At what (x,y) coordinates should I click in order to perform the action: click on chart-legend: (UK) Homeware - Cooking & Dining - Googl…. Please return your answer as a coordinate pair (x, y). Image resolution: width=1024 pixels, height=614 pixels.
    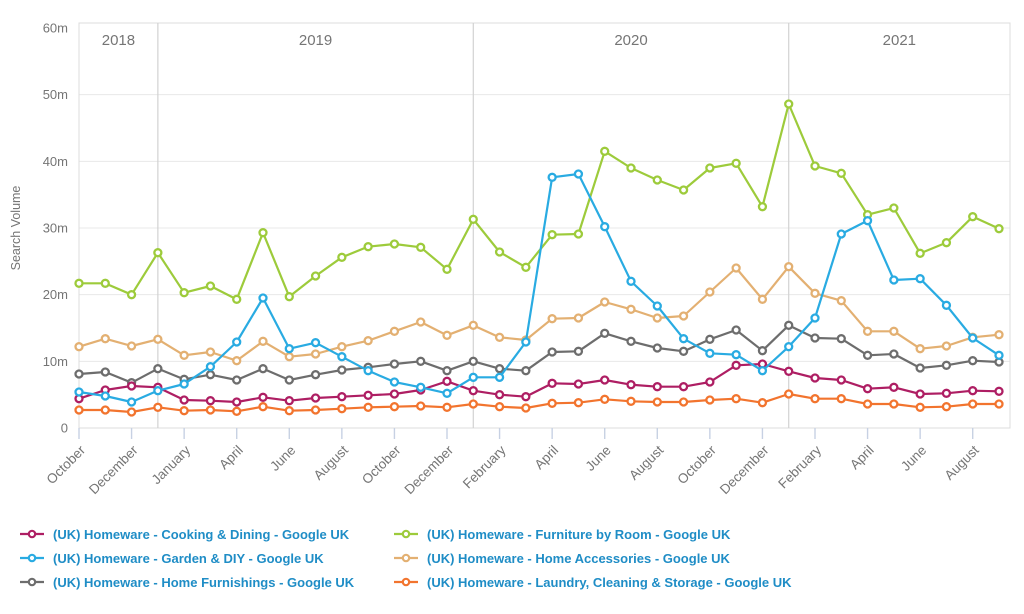
    Looking at the image, I should click on (512, 562).